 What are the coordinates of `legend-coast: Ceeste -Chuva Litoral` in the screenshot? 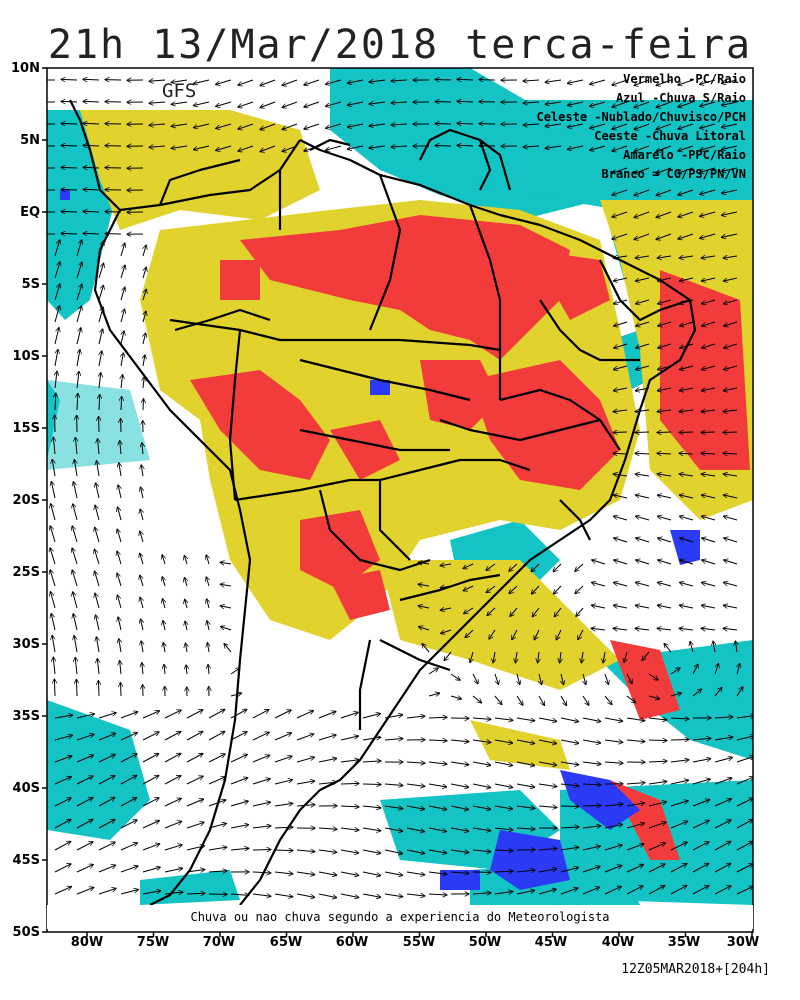 It's located at (670, 136).